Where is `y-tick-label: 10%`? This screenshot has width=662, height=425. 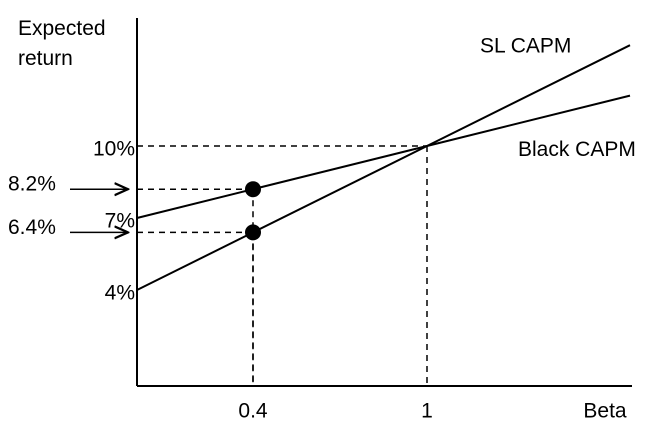
y-tick-label: 10% is located at coordinates (114, 149).